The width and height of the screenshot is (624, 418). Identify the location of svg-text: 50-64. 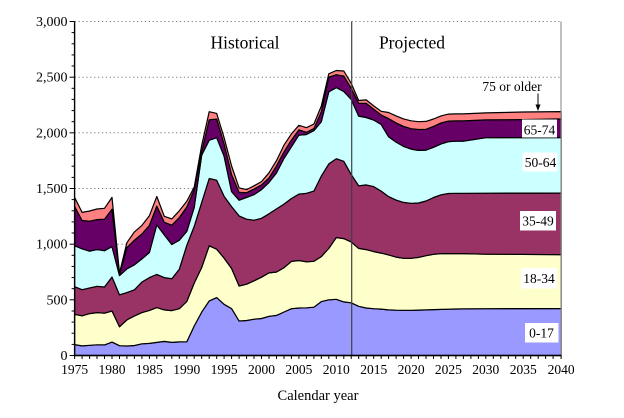
(541, 162).